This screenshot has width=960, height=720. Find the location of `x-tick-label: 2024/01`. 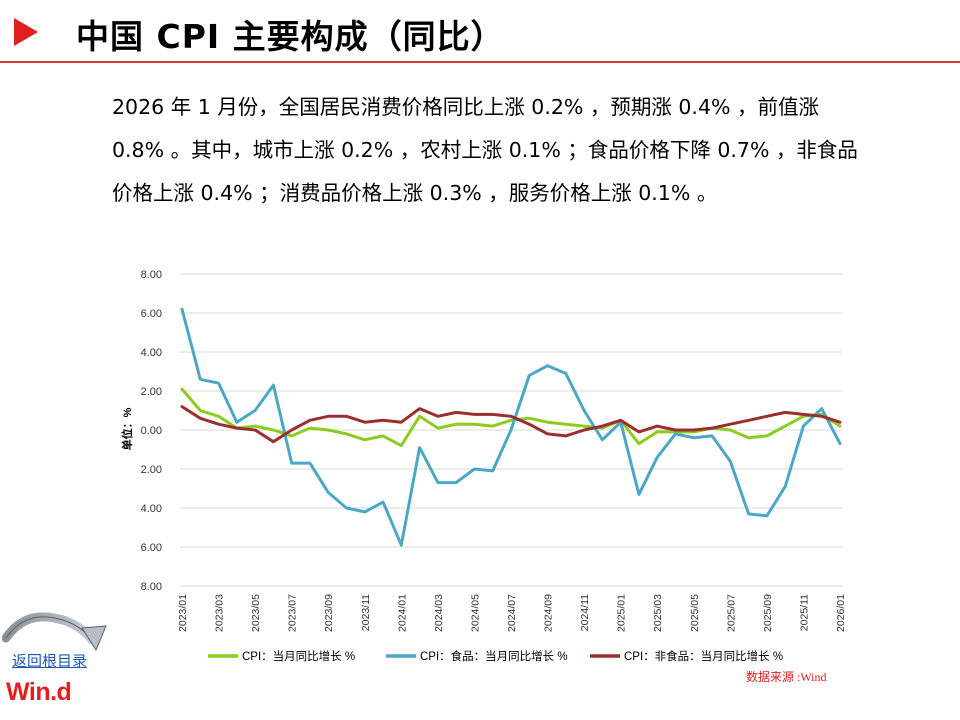

x-tick-label: 2024/01 is located at coordinates (402, 613).